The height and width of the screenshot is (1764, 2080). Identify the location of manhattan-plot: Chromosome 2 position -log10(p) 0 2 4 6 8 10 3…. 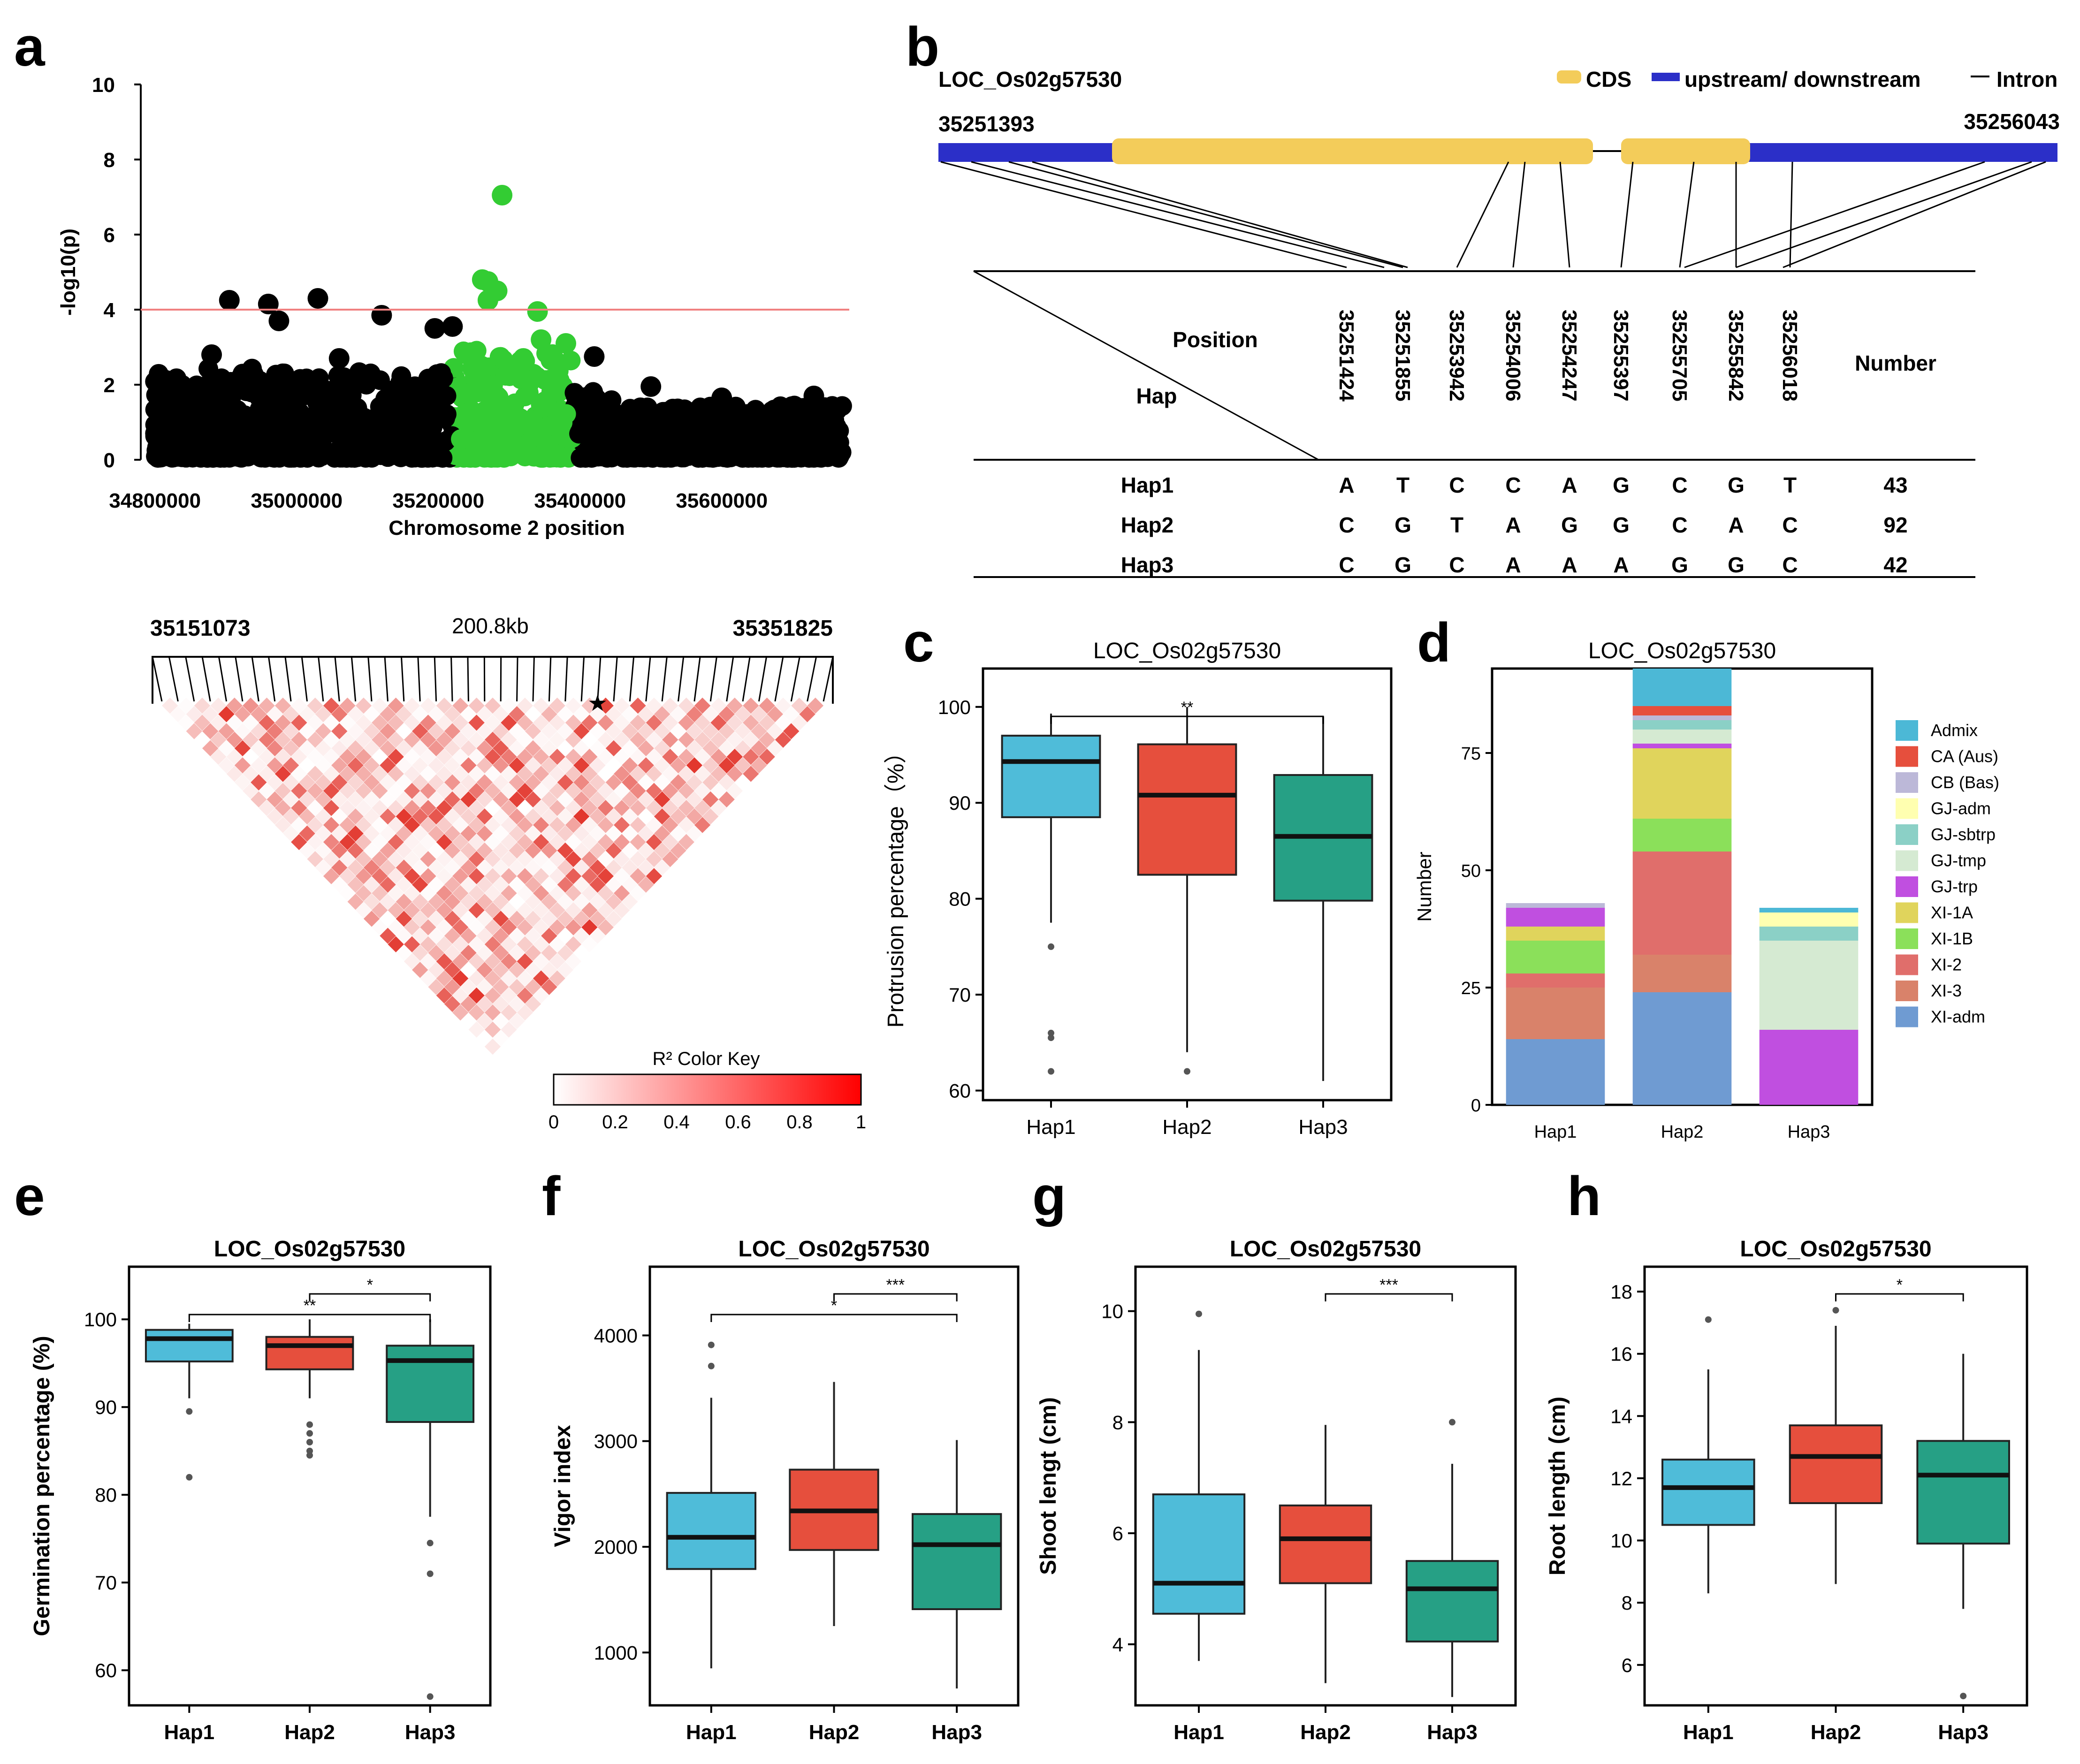
(455, 307).